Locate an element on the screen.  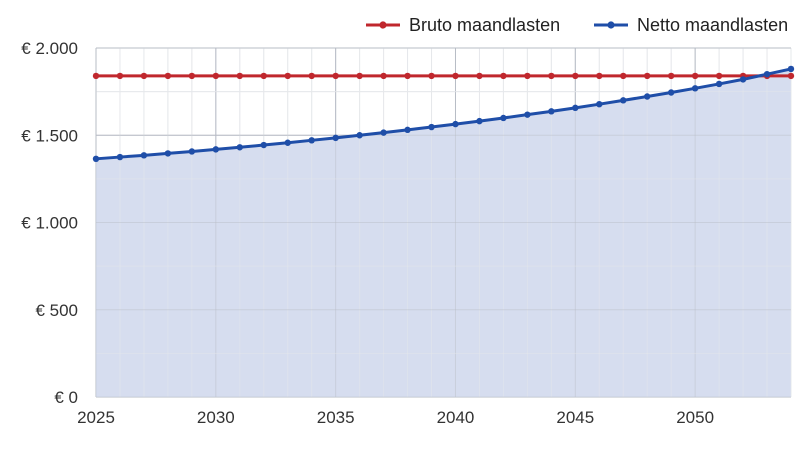
legend-label-netto: Netto maandlasten is located at coordinates (712, 25).